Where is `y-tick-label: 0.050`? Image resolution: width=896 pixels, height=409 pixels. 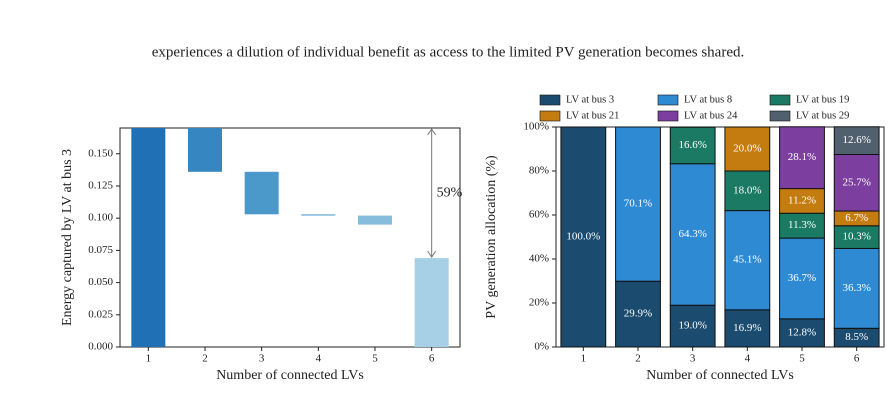
y-tick-label: 0.050 is located at coordinates (100, 282).